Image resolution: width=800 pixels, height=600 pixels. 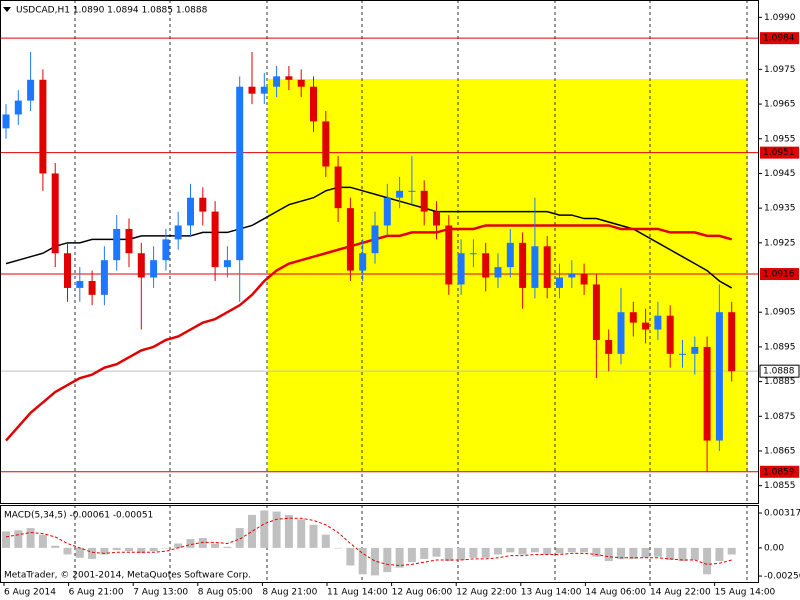 What do you see at coordinates (779, 371) in the screenshot?
I see `last-price-box` at bounding box center [779, 371].